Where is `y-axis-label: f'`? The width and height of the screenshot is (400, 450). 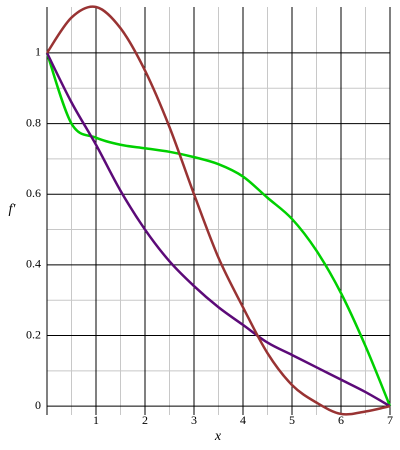
y-axis-label: f' is located at coordinates (13, 209).